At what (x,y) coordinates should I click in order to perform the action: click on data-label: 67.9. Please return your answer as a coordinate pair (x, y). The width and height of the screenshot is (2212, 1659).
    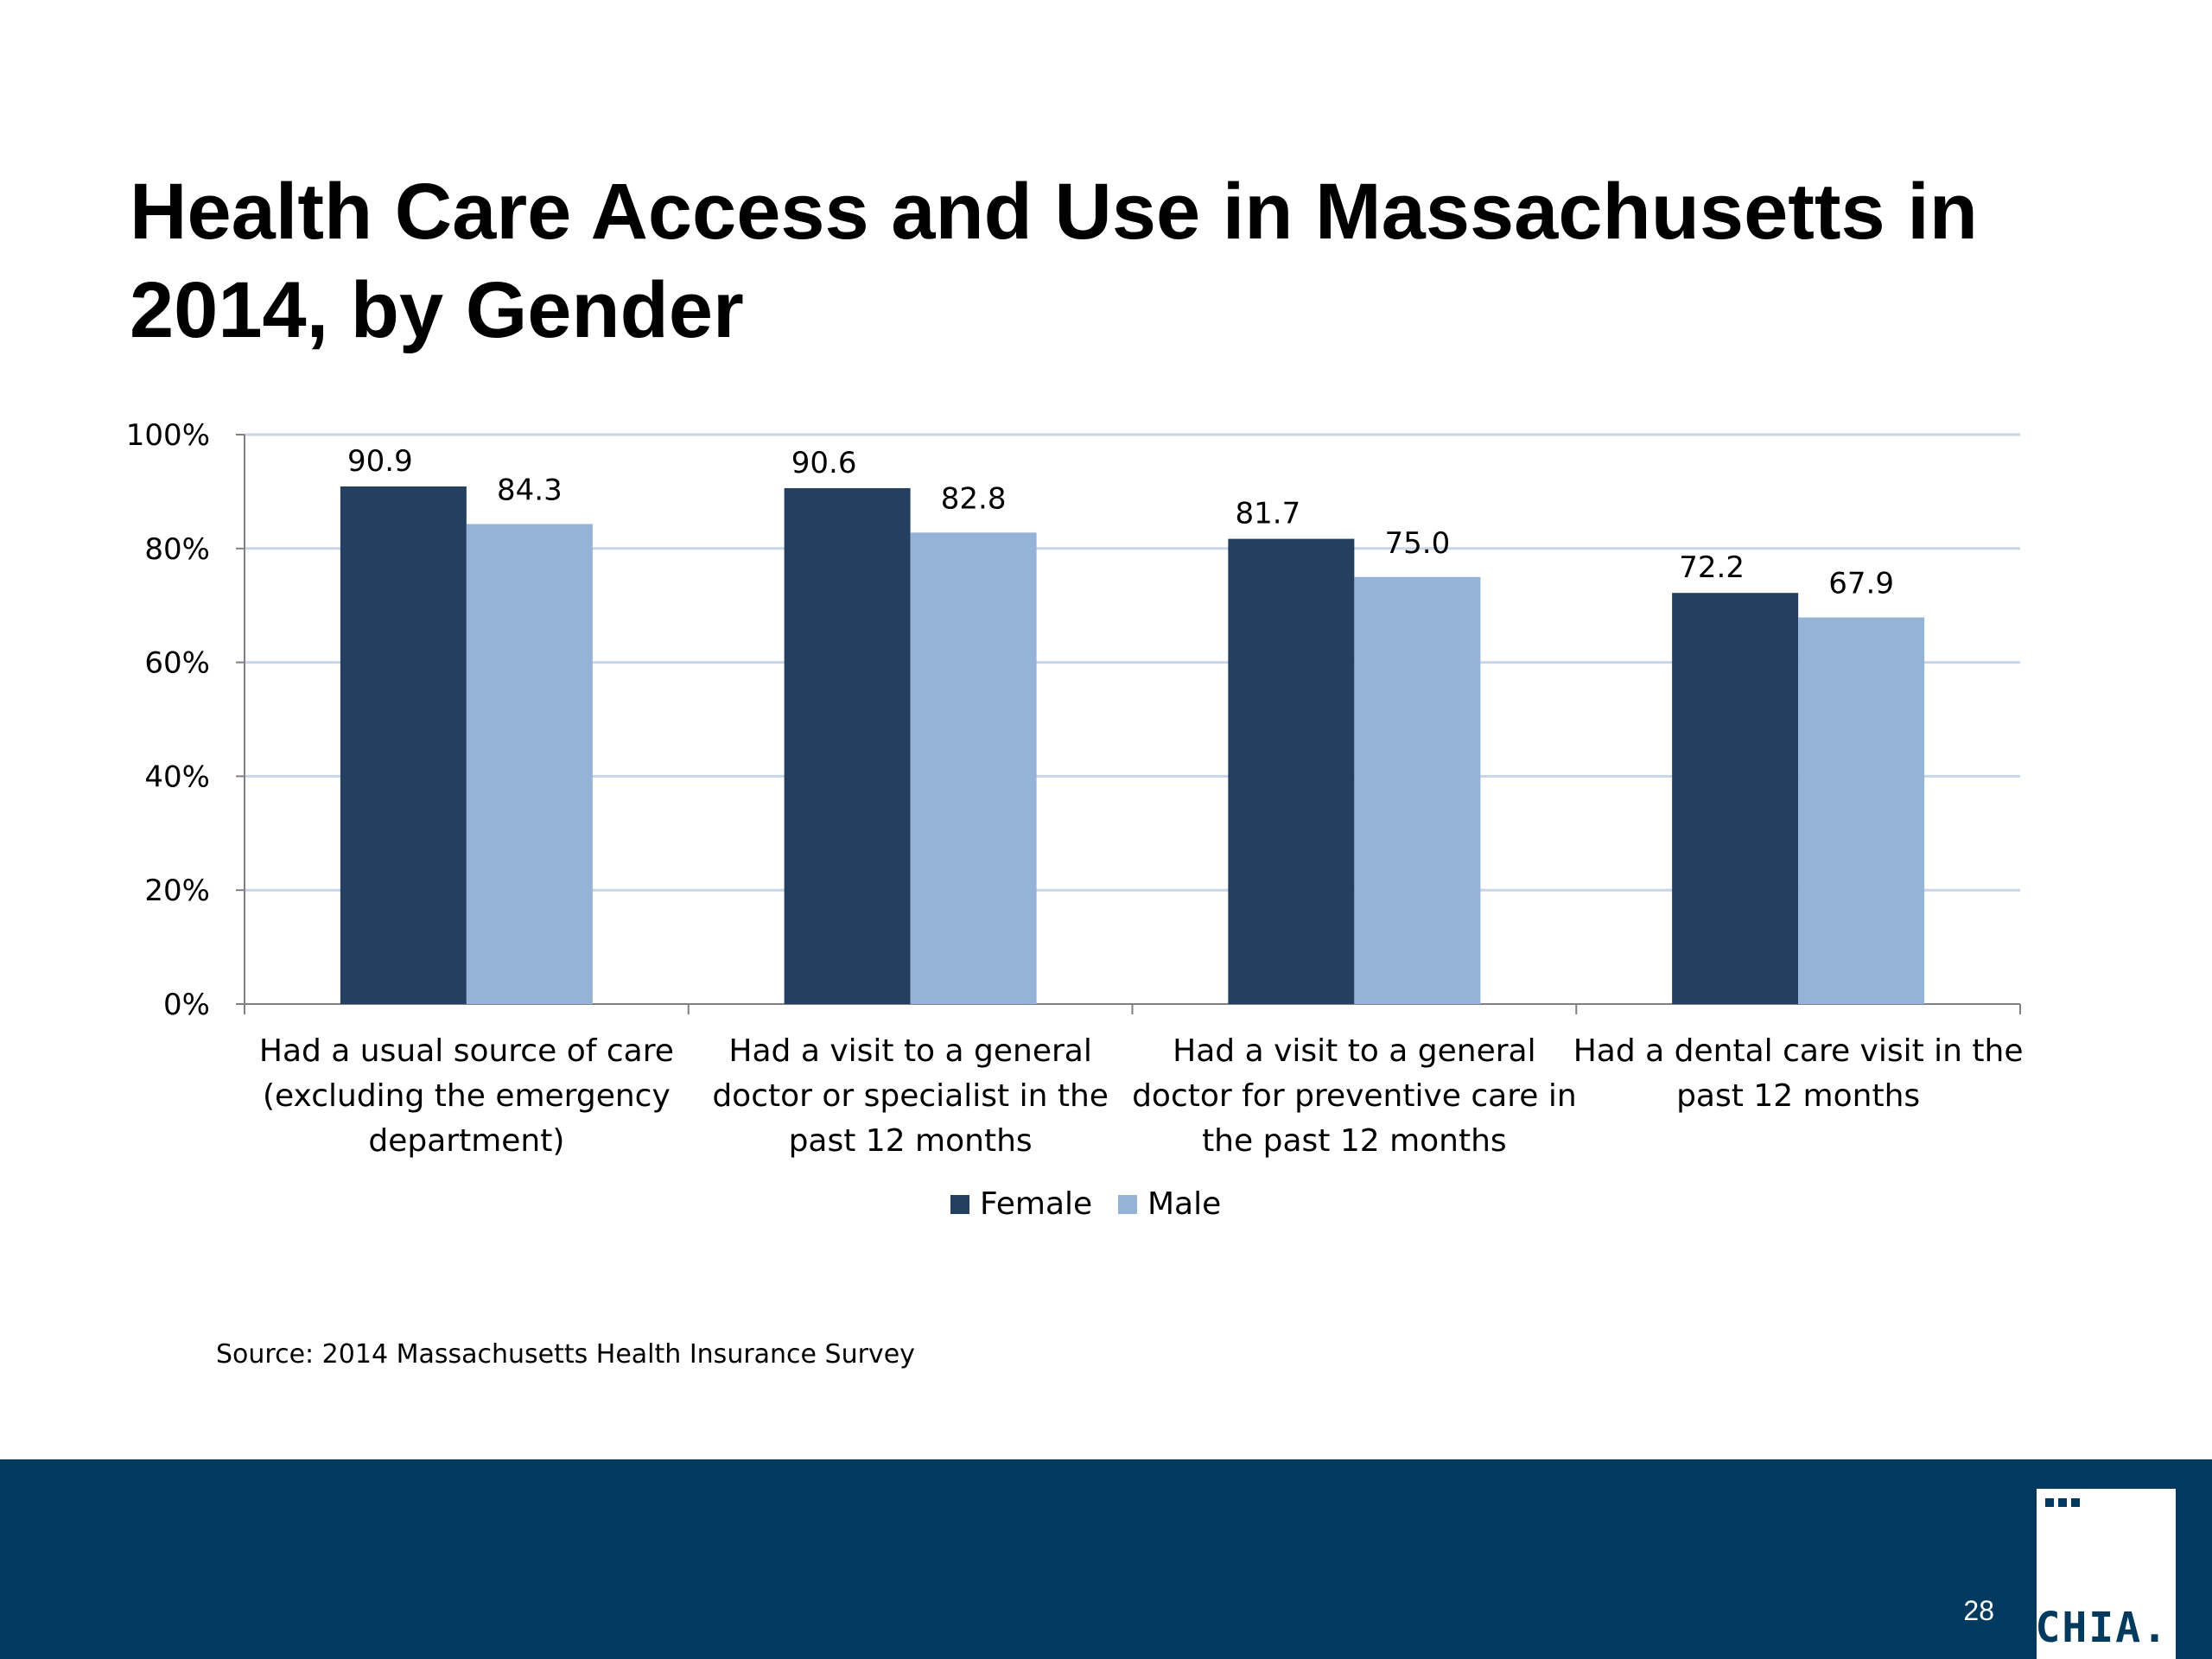
    Looking at the image, I should click on (1861, 584).